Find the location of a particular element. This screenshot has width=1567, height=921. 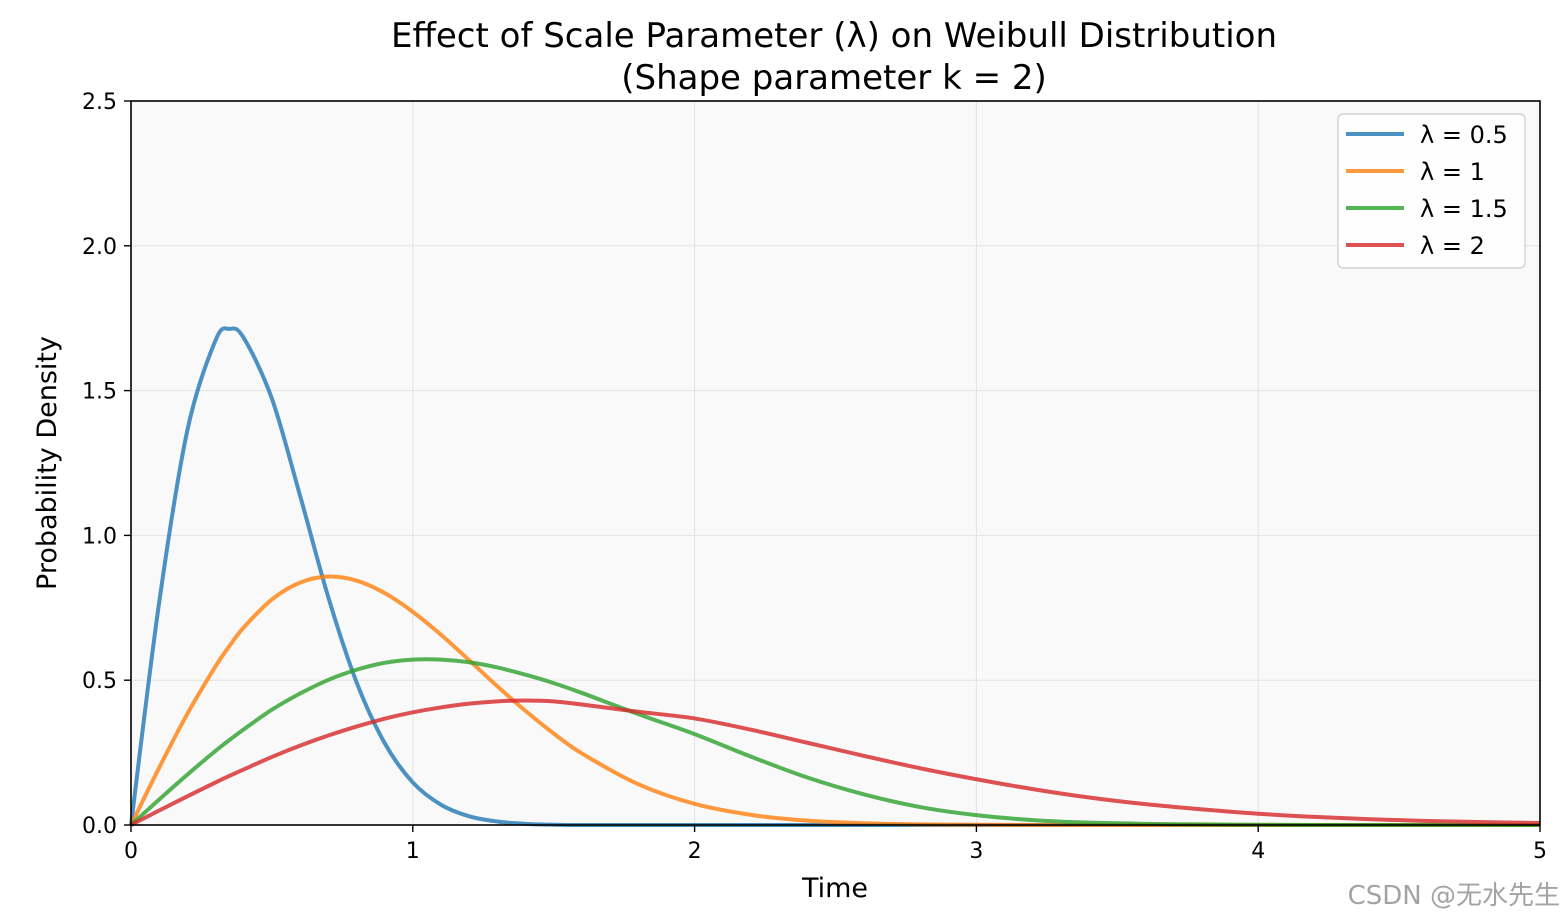

x-axis-label: Time is located at coordinates (834, 888).